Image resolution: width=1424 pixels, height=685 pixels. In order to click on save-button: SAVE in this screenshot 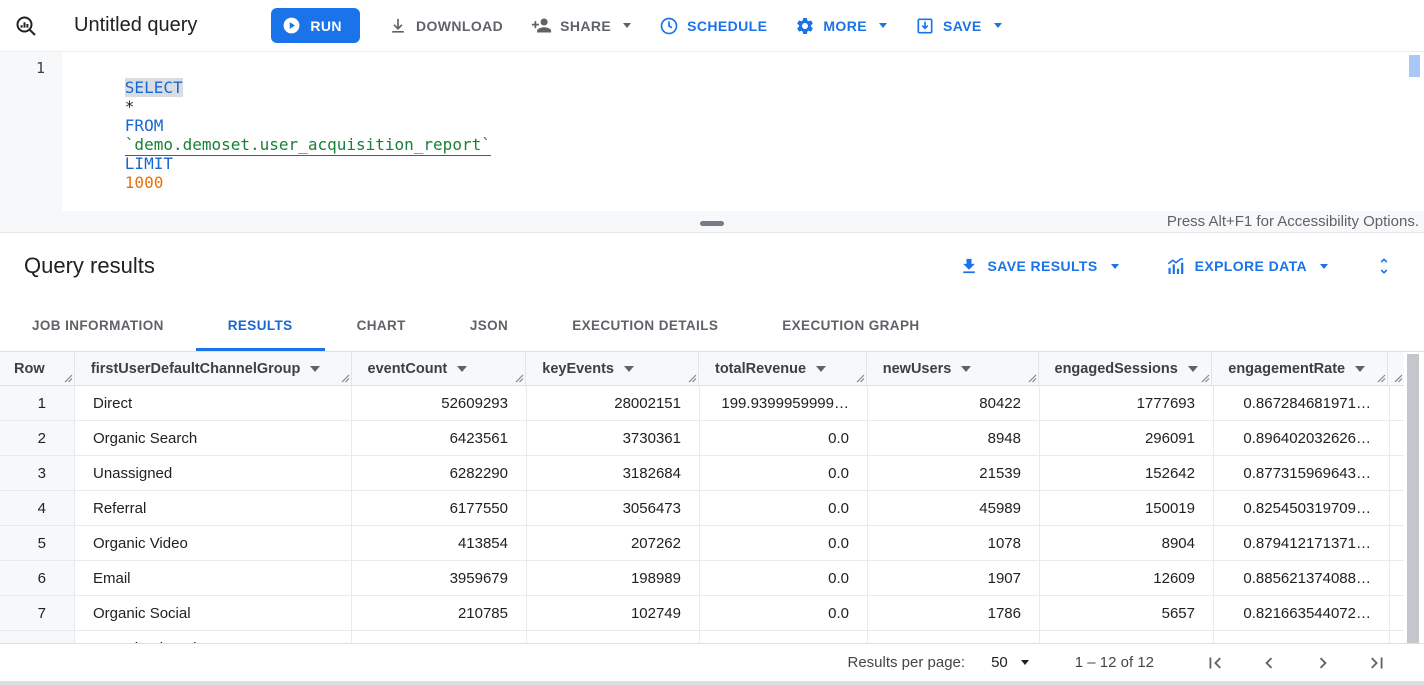, I will do `click(958, 26)`.